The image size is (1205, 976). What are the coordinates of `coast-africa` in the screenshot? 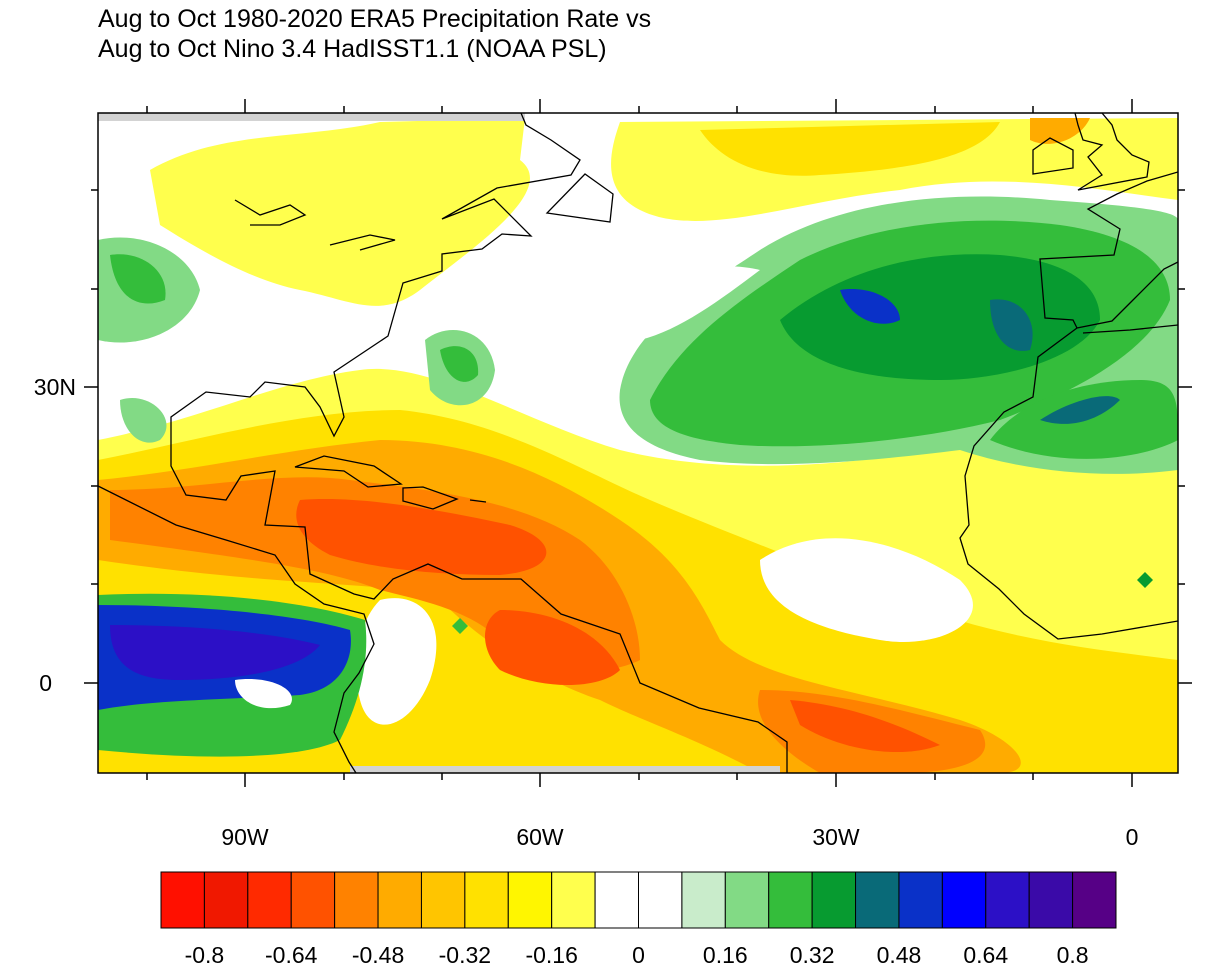 It's located at (1068, 483).